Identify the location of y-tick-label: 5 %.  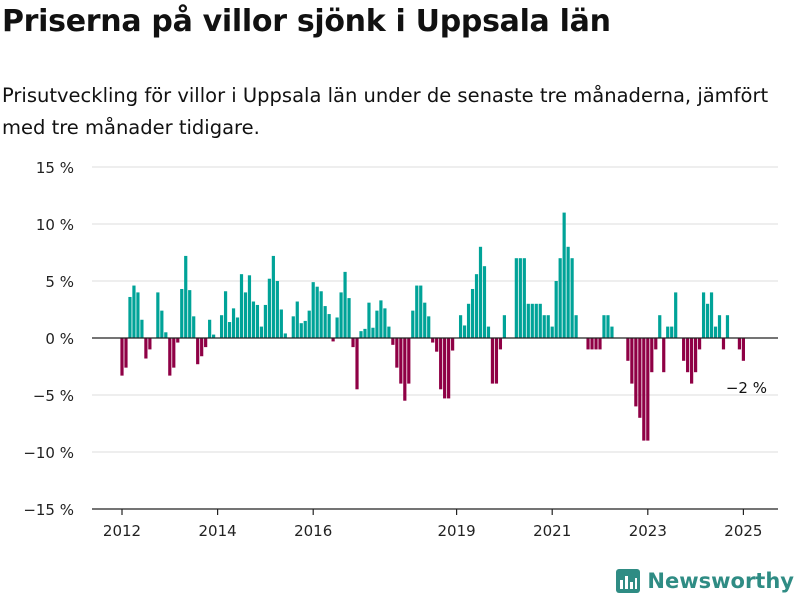
(59, 282).